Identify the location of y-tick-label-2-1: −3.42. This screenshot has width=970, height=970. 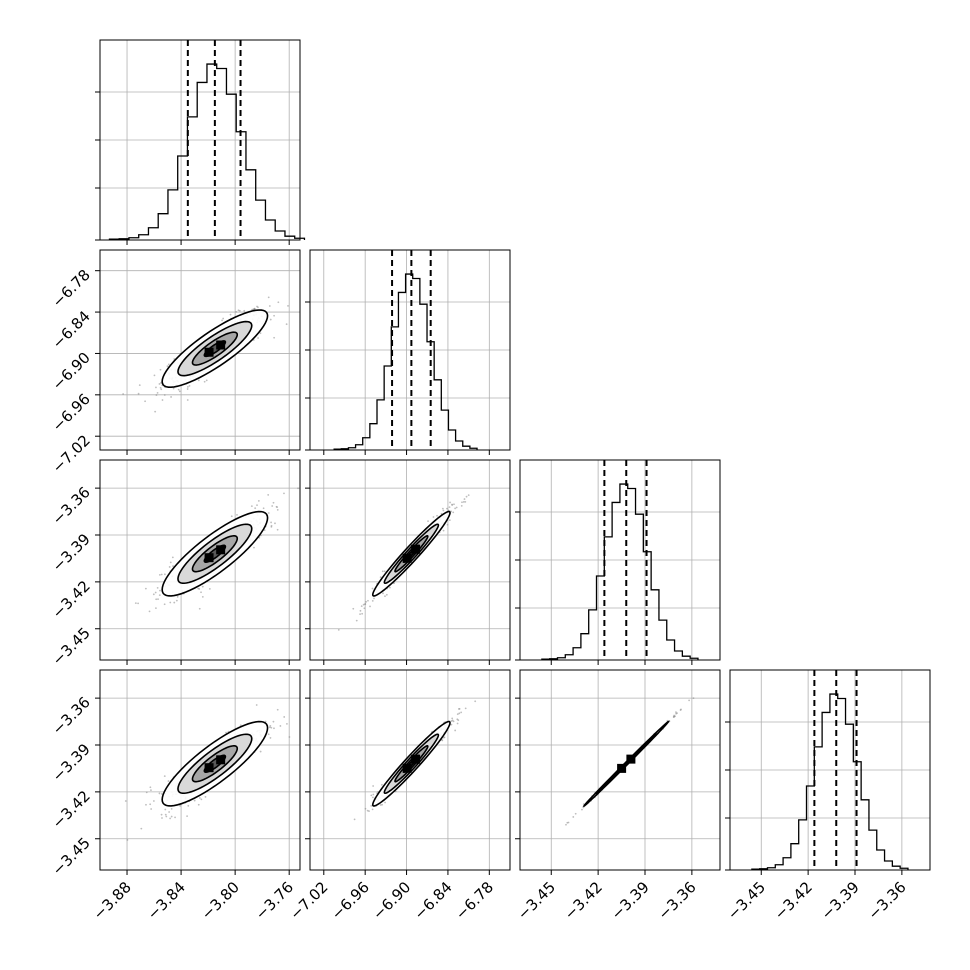
(71, 599).